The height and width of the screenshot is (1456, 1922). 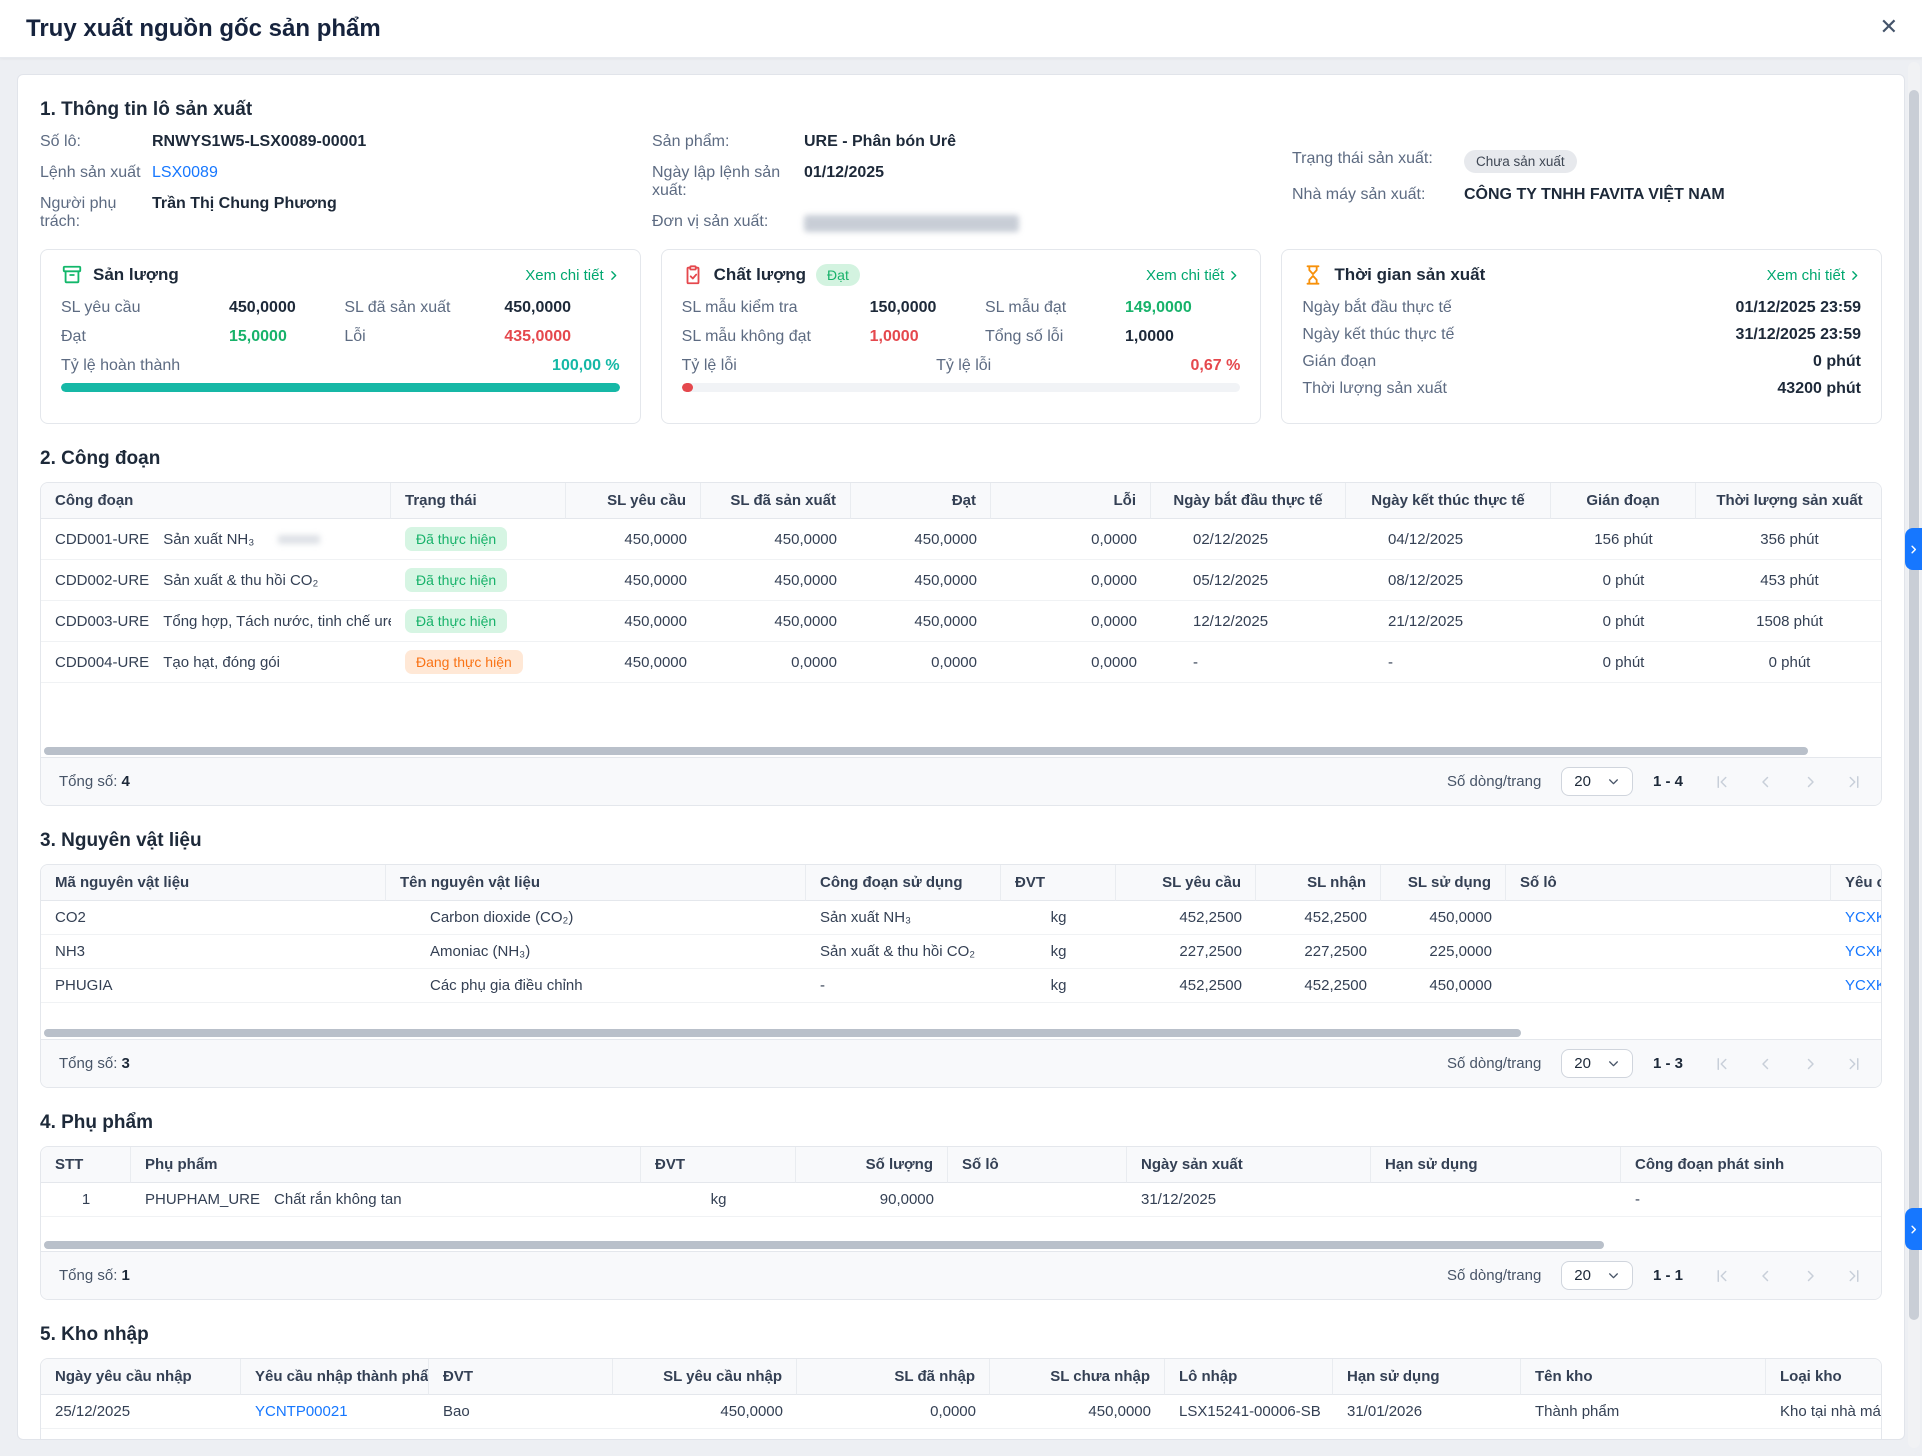 I want to click on section-heading-byproducts: 4. Phụ phẩm, so click(x=96, y=1122).